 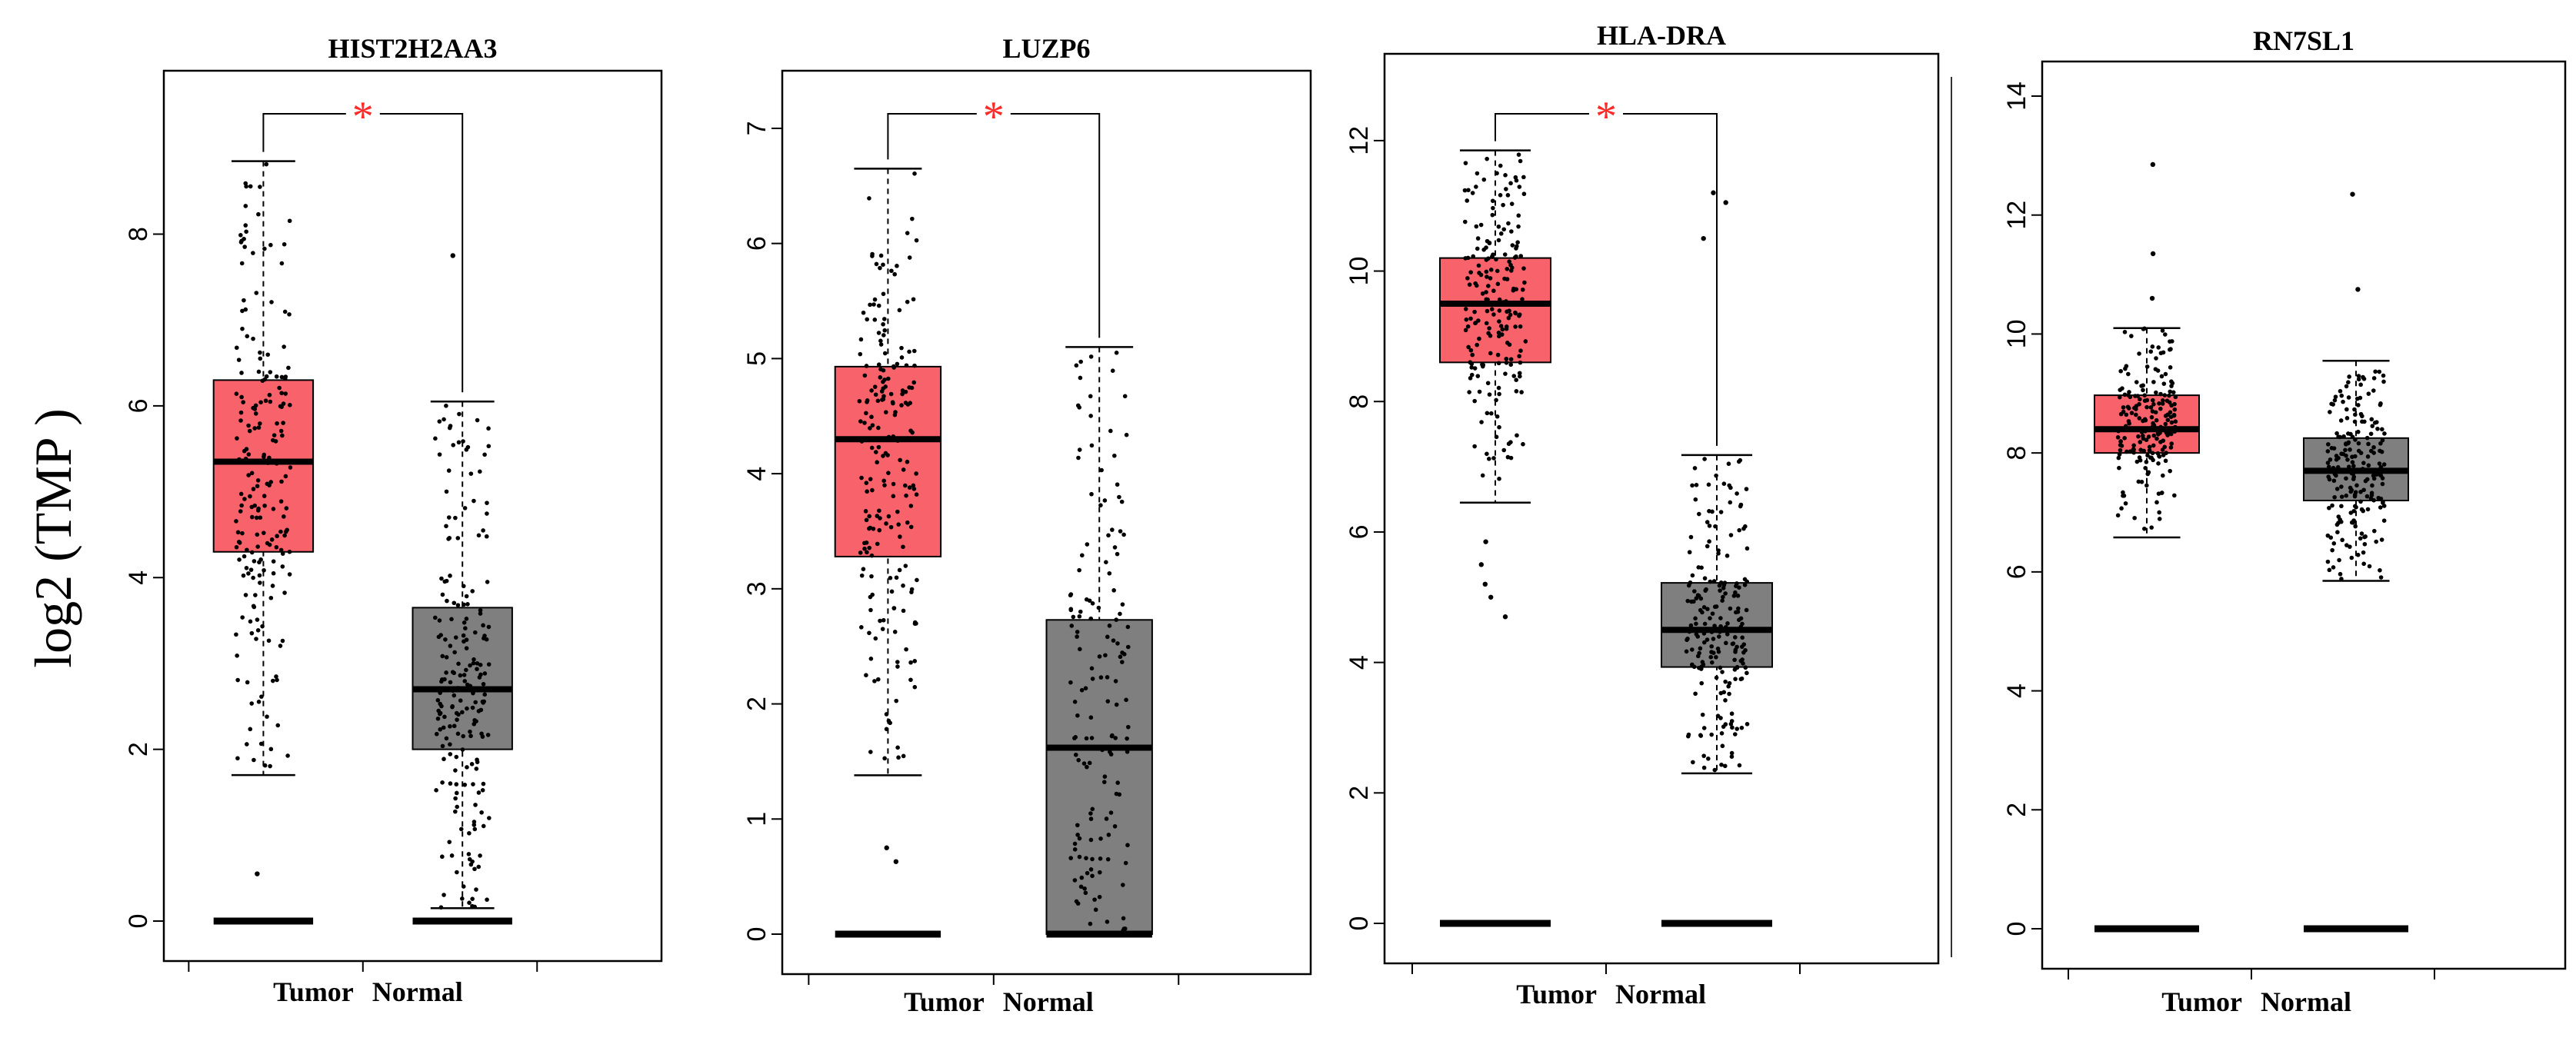 I want to click on y-tick-label: 14, so click(x=2016, y=96).